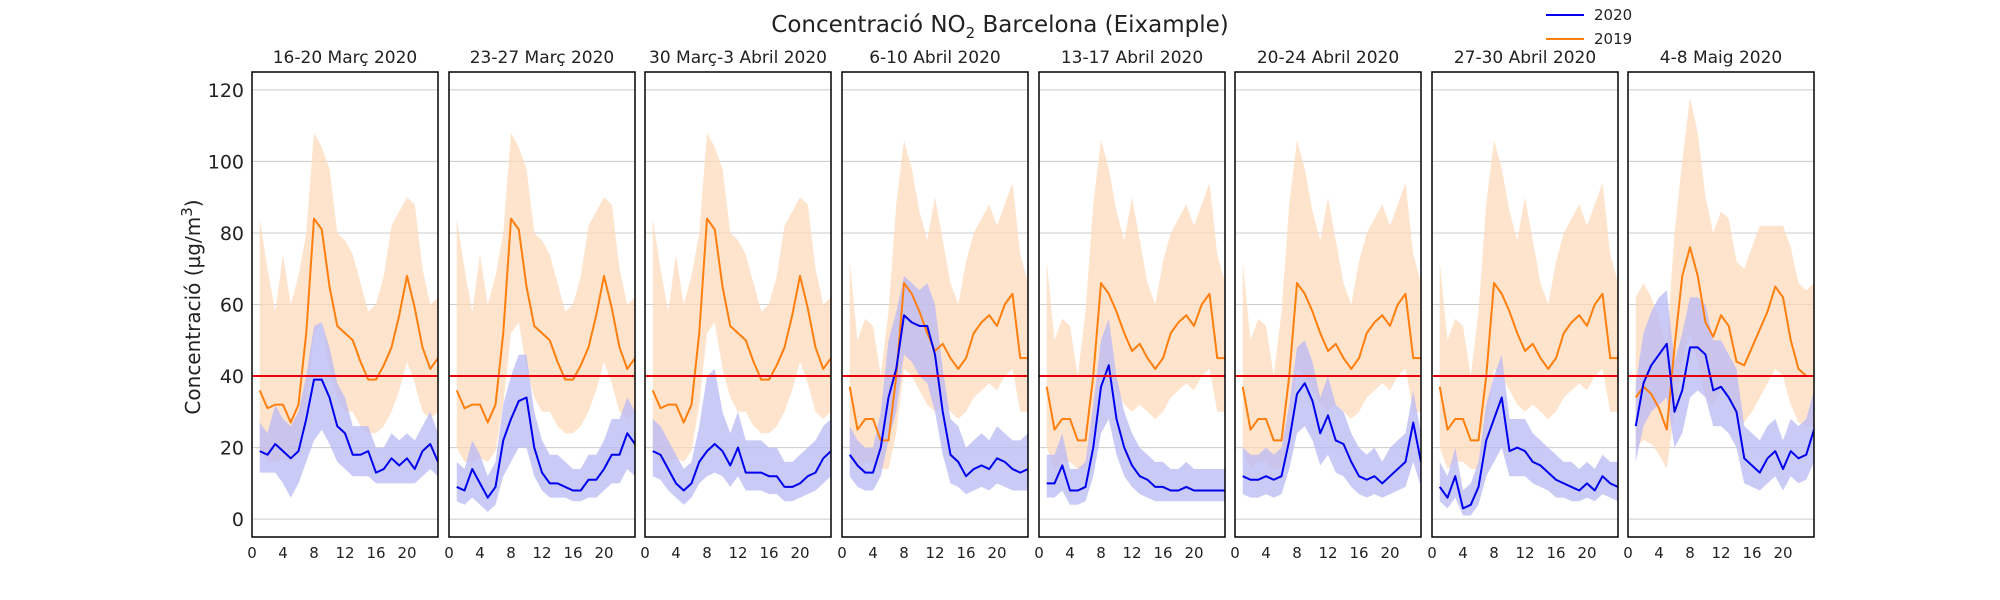 The width and height of the screenshot is (2000, 600). I want to click on y-axis-label: Concentració (µg/m3), so click(191, 306).